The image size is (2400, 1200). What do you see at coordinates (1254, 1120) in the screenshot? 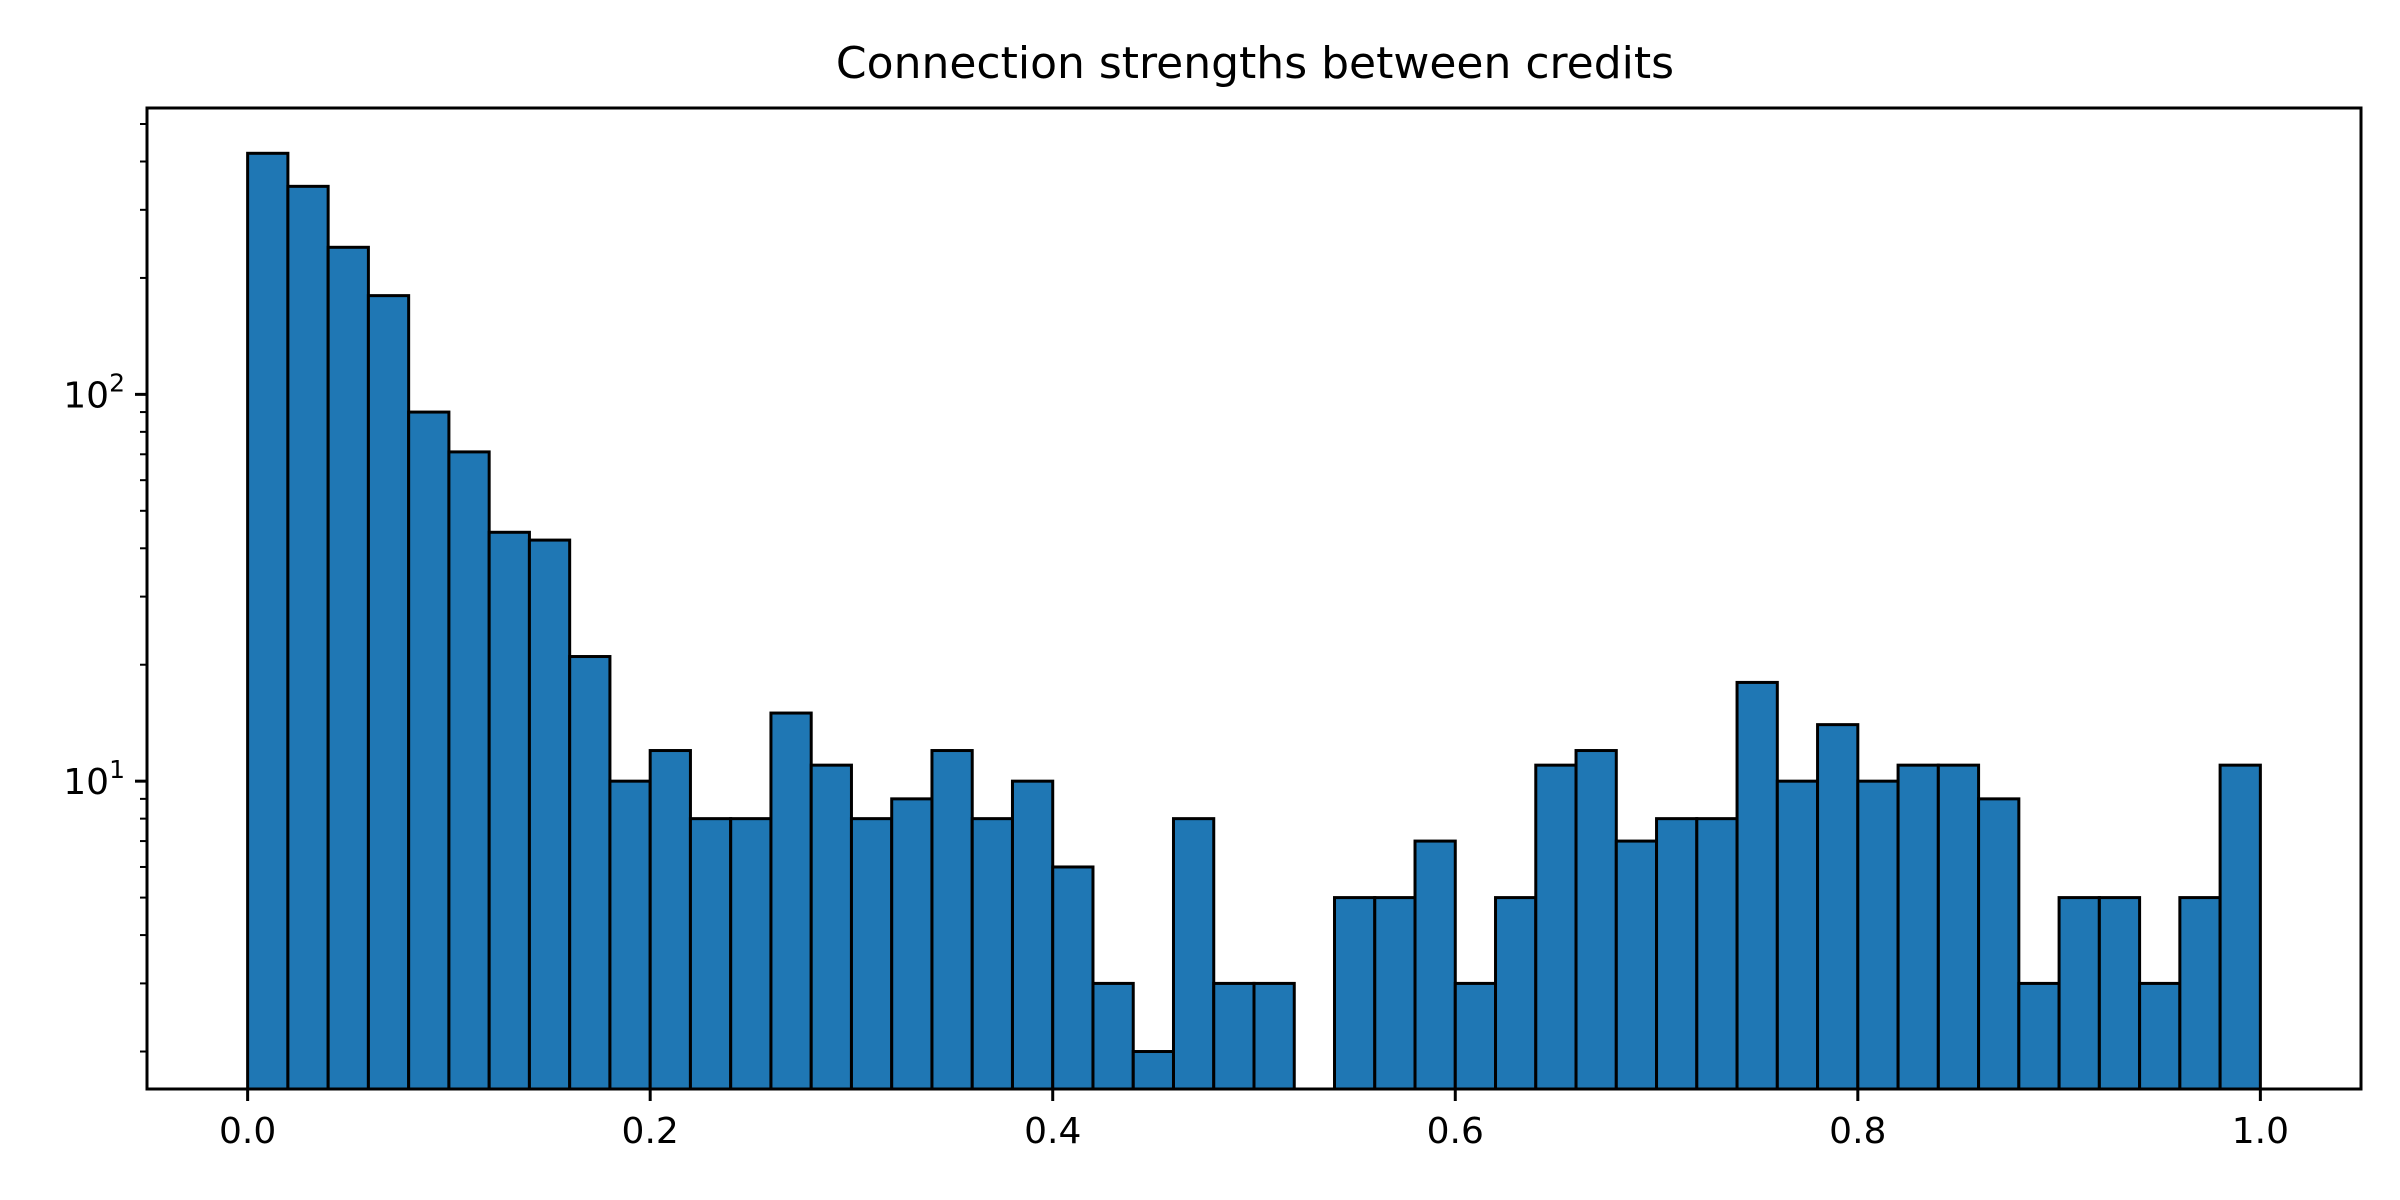
I see `x-axis: 0.0 0.2 0.4 0.6 0.8 1.0` at bounding box center [1254, 1120].